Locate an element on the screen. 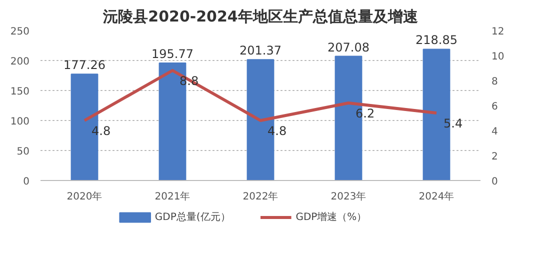 This screenshot has width=553, height=263. y-tick-label: 200 is located at coordinates (20, 62).